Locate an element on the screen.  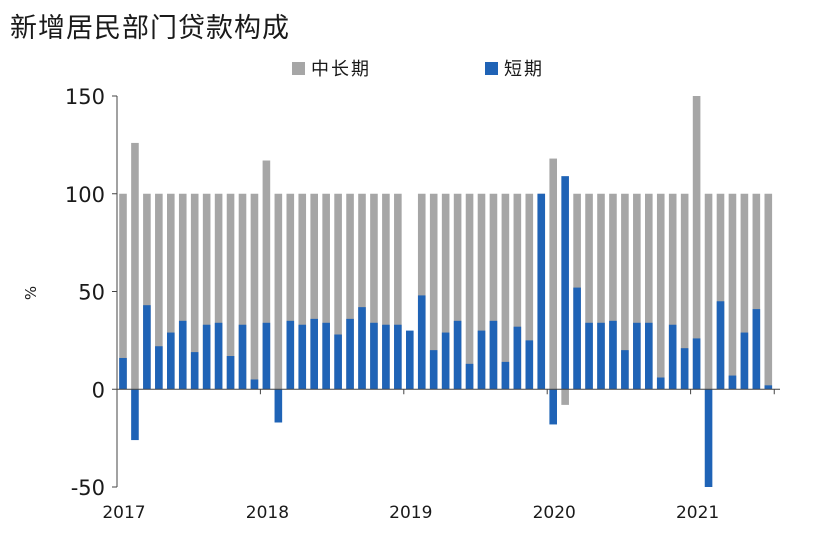
chart-title: 新增居民部门贷款构成 is located at coordinates (150, 28).